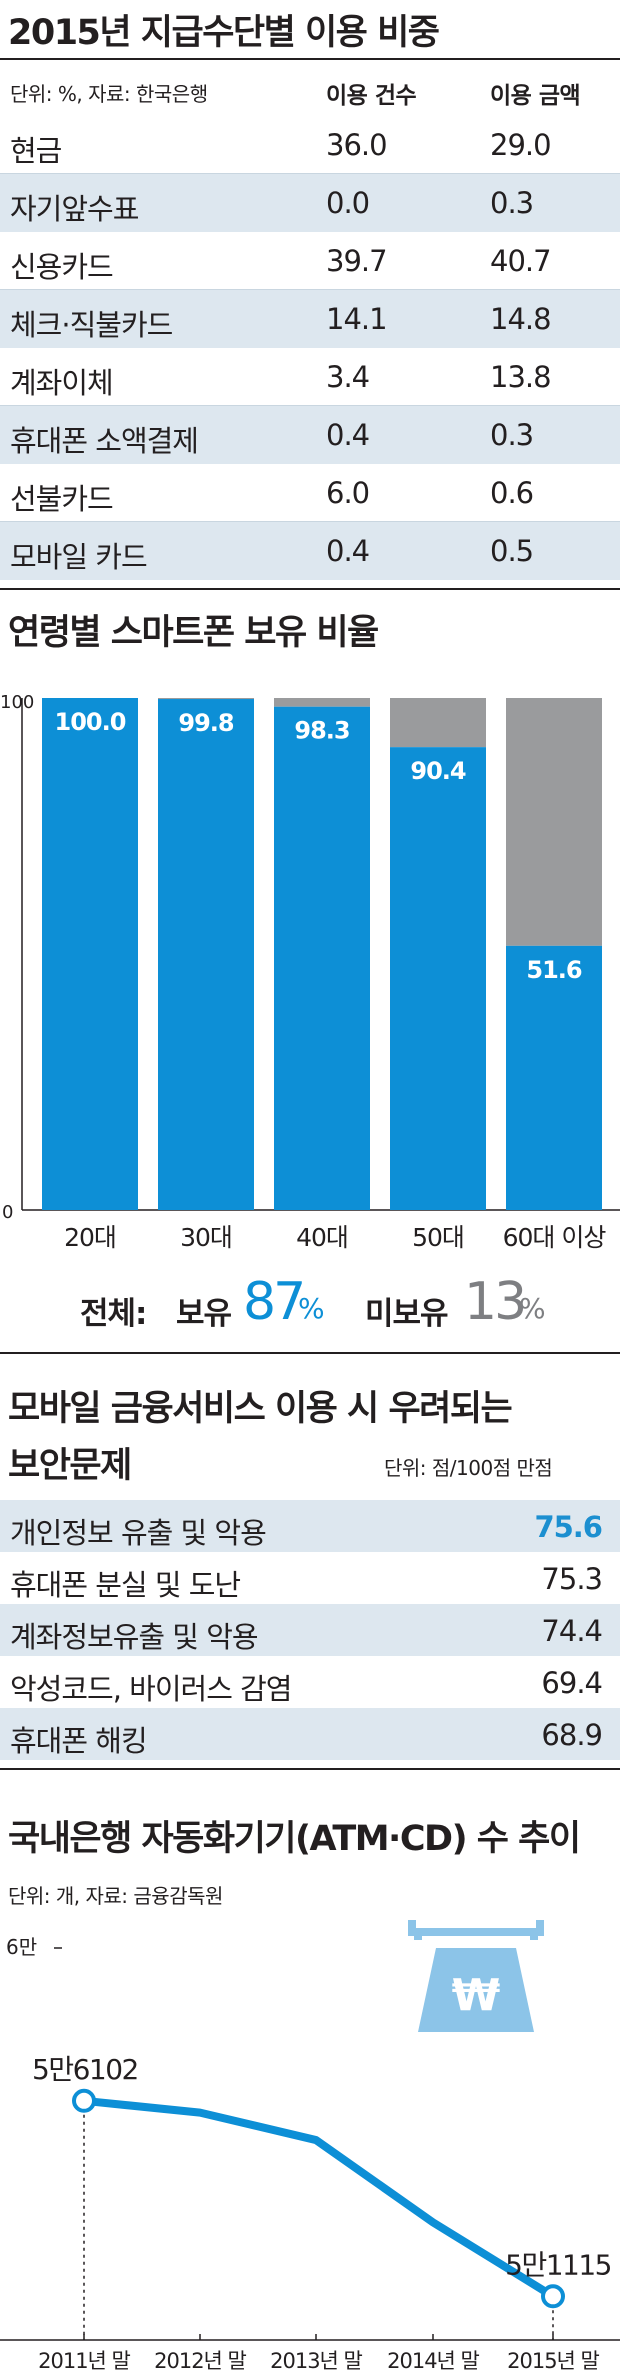  I want to click on row-label: 휴대폰 소액결제, so click(104, 441).